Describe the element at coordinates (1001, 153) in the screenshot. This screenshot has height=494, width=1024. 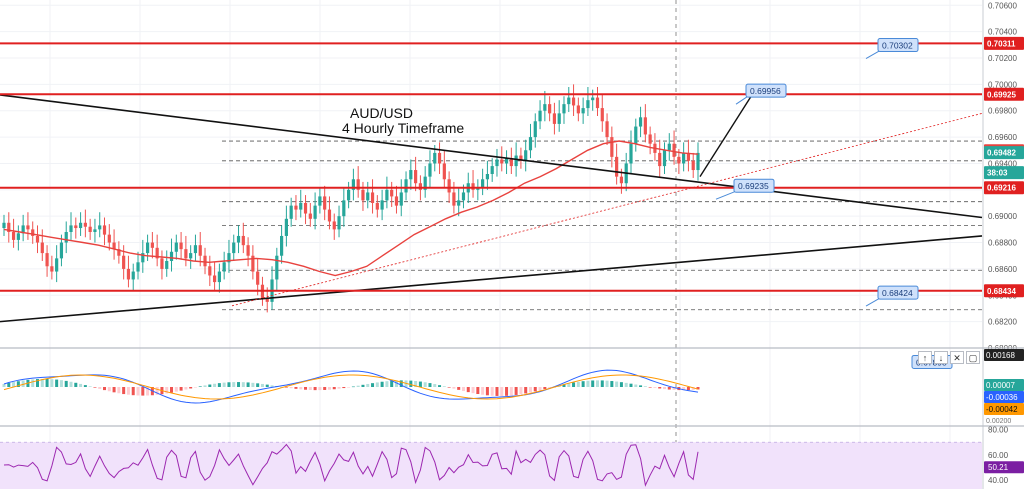
I see `current-price-tag-label: 0.69482` at that location.